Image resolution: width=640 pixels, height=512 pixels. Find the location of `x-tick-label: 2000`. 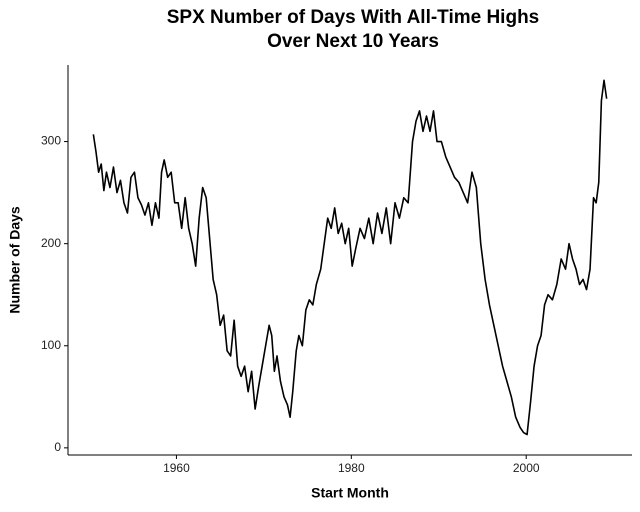

x-tick-label: 2000 is located at coordinates (526, 468).